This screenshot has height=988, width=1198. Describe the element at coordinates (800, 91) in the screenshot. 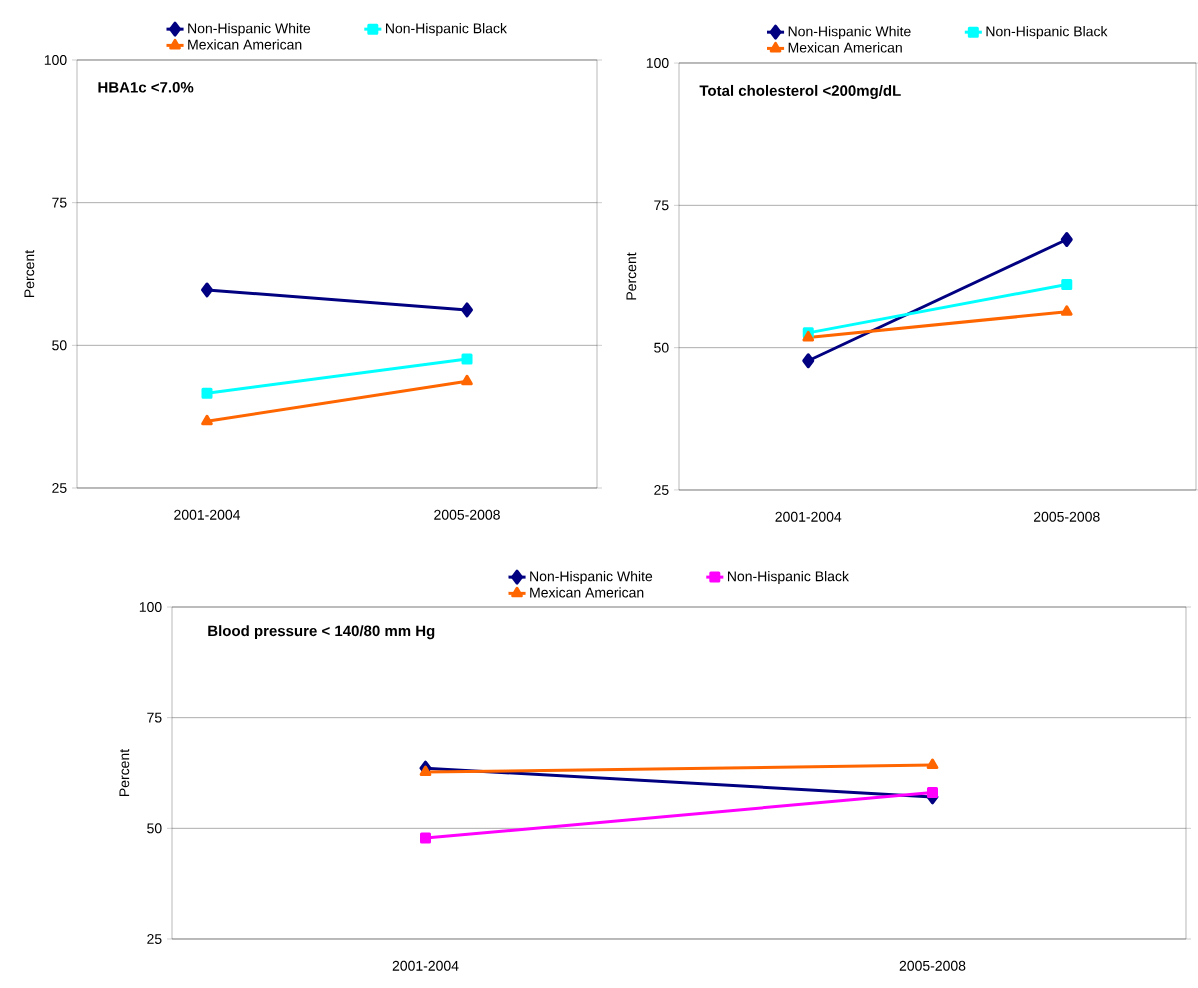

I see `text: Total cholesterol <200mg/dL` at that location.